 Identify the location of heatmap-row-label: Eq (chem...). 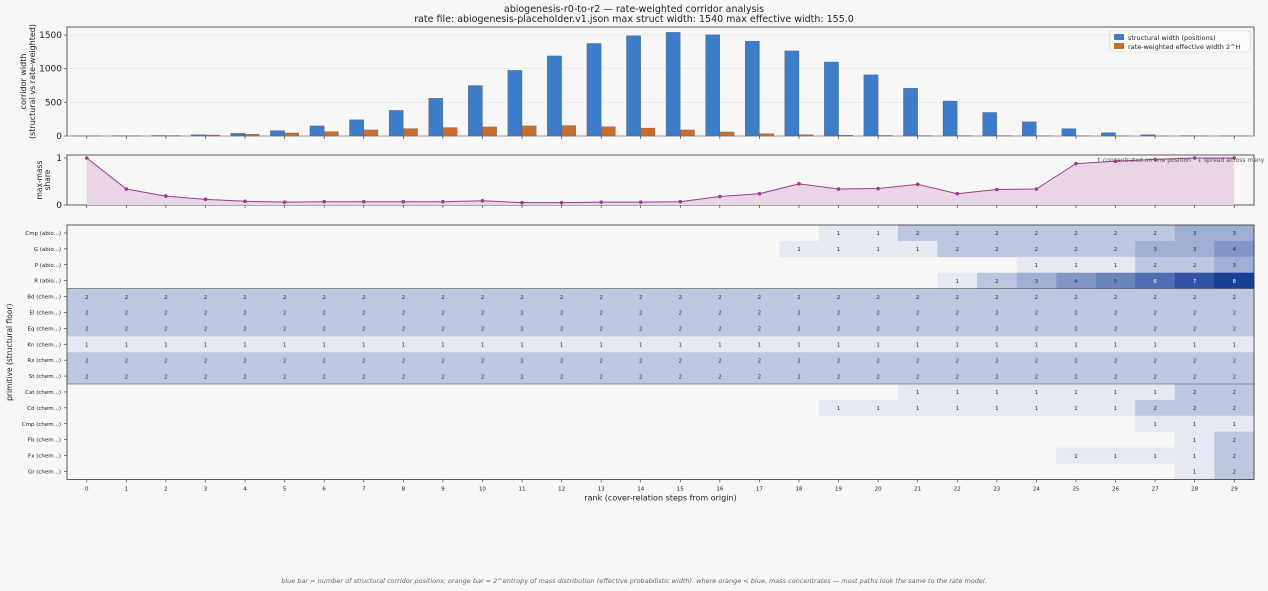
(44, 329).